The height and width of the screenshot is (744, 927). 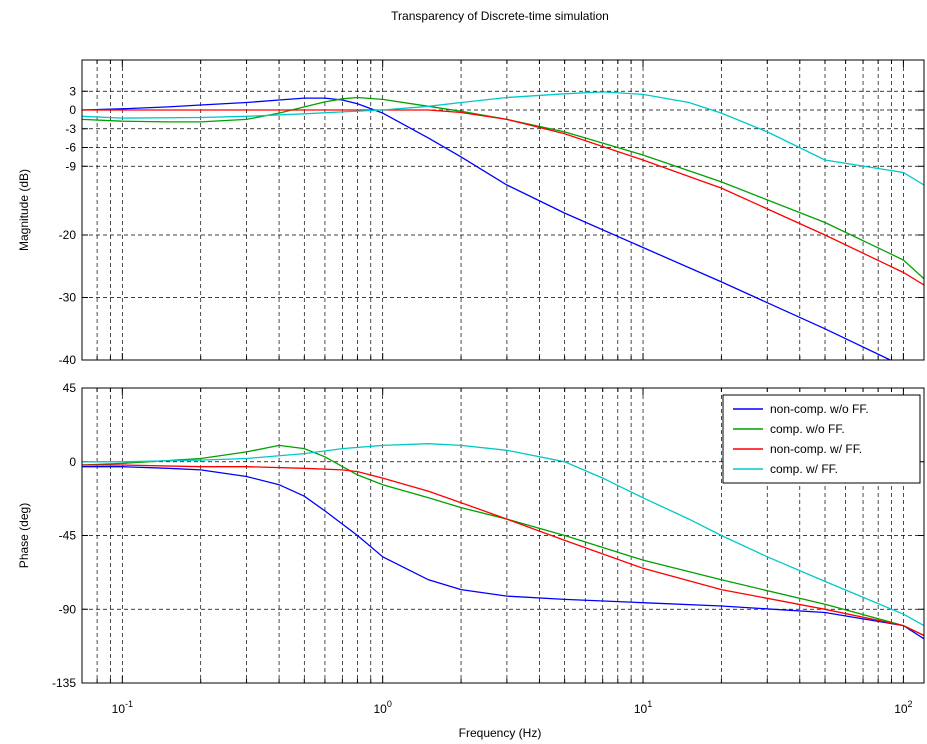 I want to click on legend-label-1: non-comp. w/o FF., so click(x=819, y=409).